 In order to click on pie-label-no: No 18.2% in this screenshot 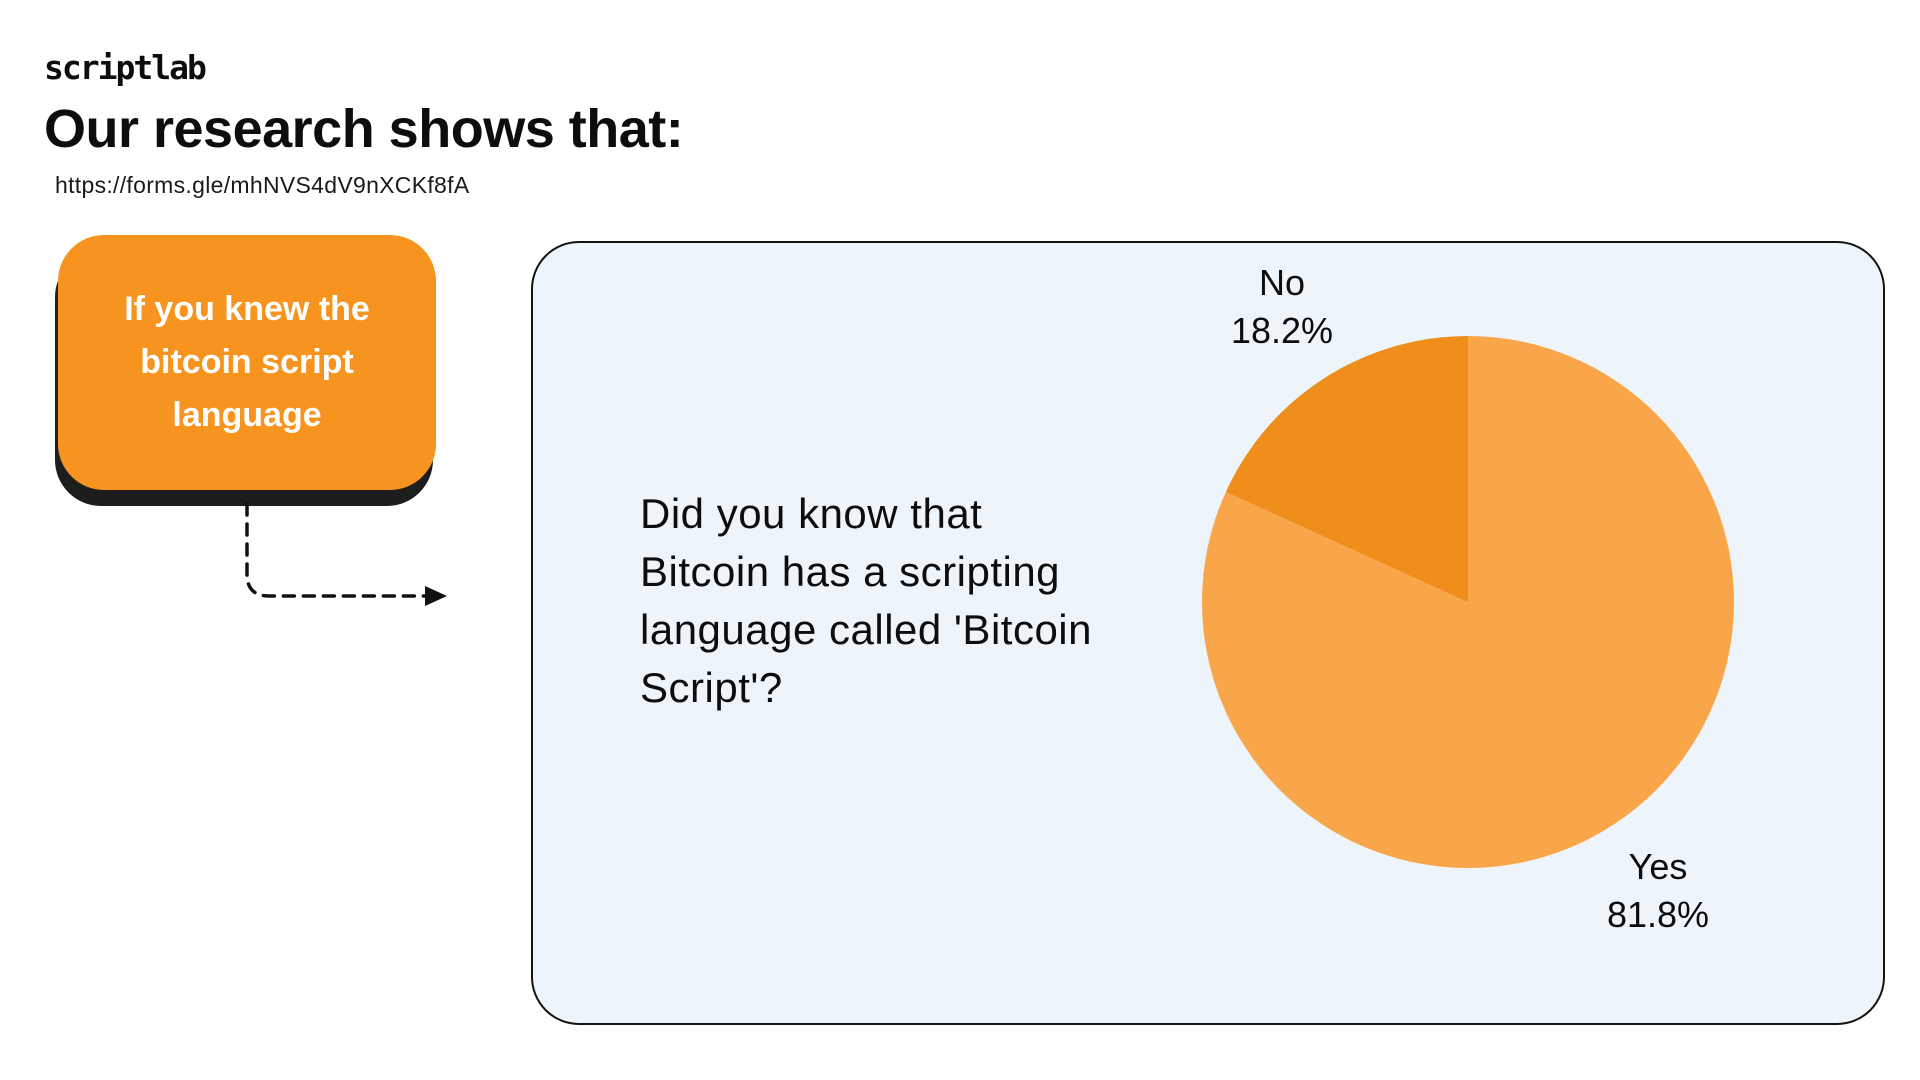, I will do `click(1282, 306)`.